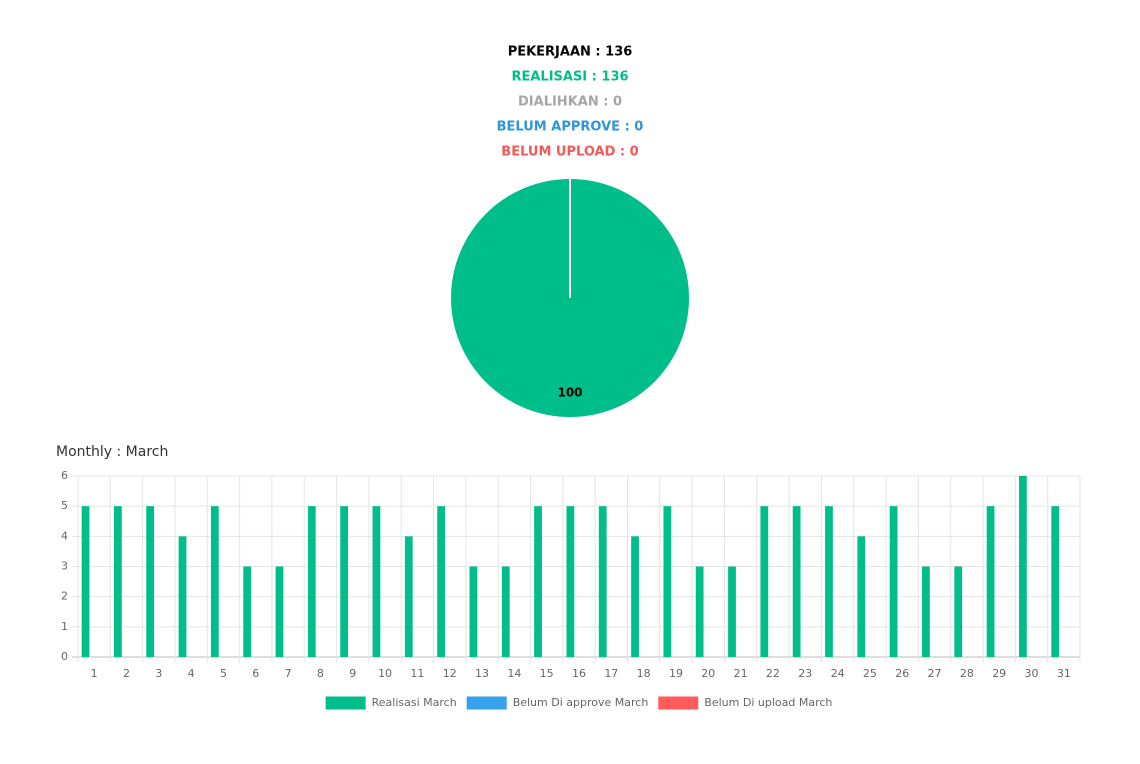 The width and height of the screenshot is (1140, 764). What do you see at coordinates (482, 673) in the screenshot?
I see `x-tick-label: 13` at bounding box center [482, 673].